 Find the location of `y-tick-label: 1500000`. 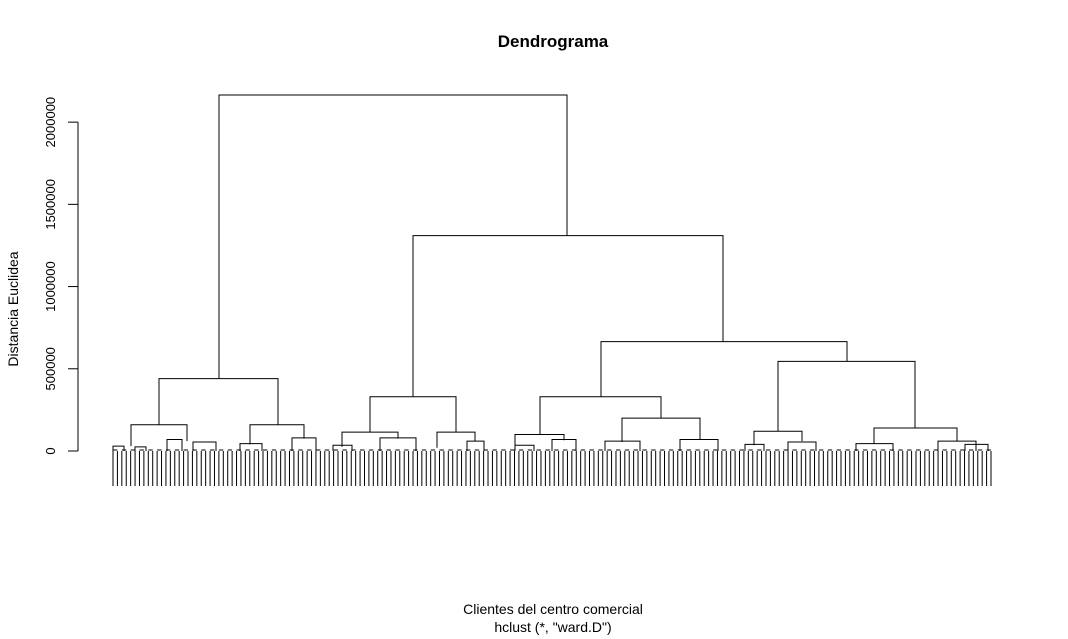

y-tick-label: 1500000 is located at coordinates (50, 204).